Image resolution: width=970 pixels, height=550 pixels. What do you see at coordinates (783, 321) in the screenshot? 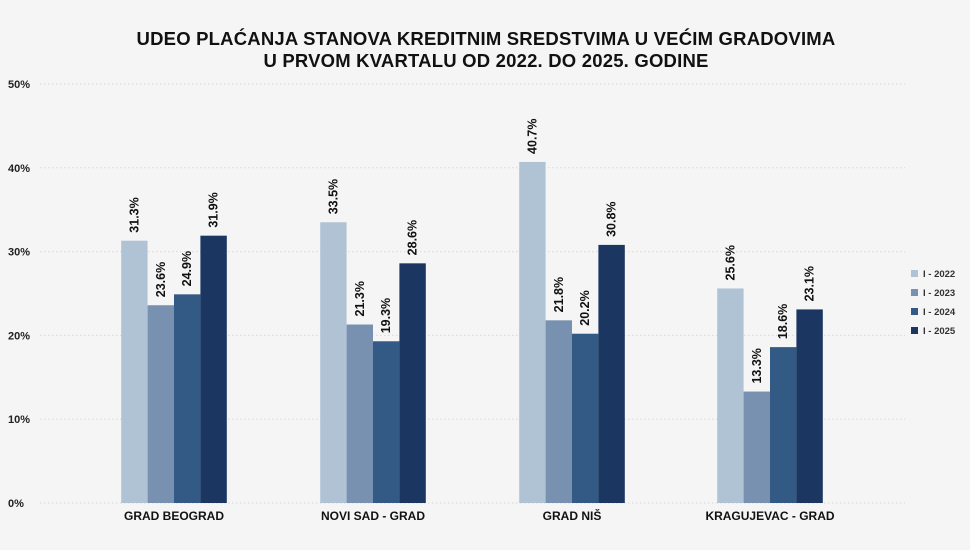
I see `data-label: 18.6%` at bounding box center [783, 321].